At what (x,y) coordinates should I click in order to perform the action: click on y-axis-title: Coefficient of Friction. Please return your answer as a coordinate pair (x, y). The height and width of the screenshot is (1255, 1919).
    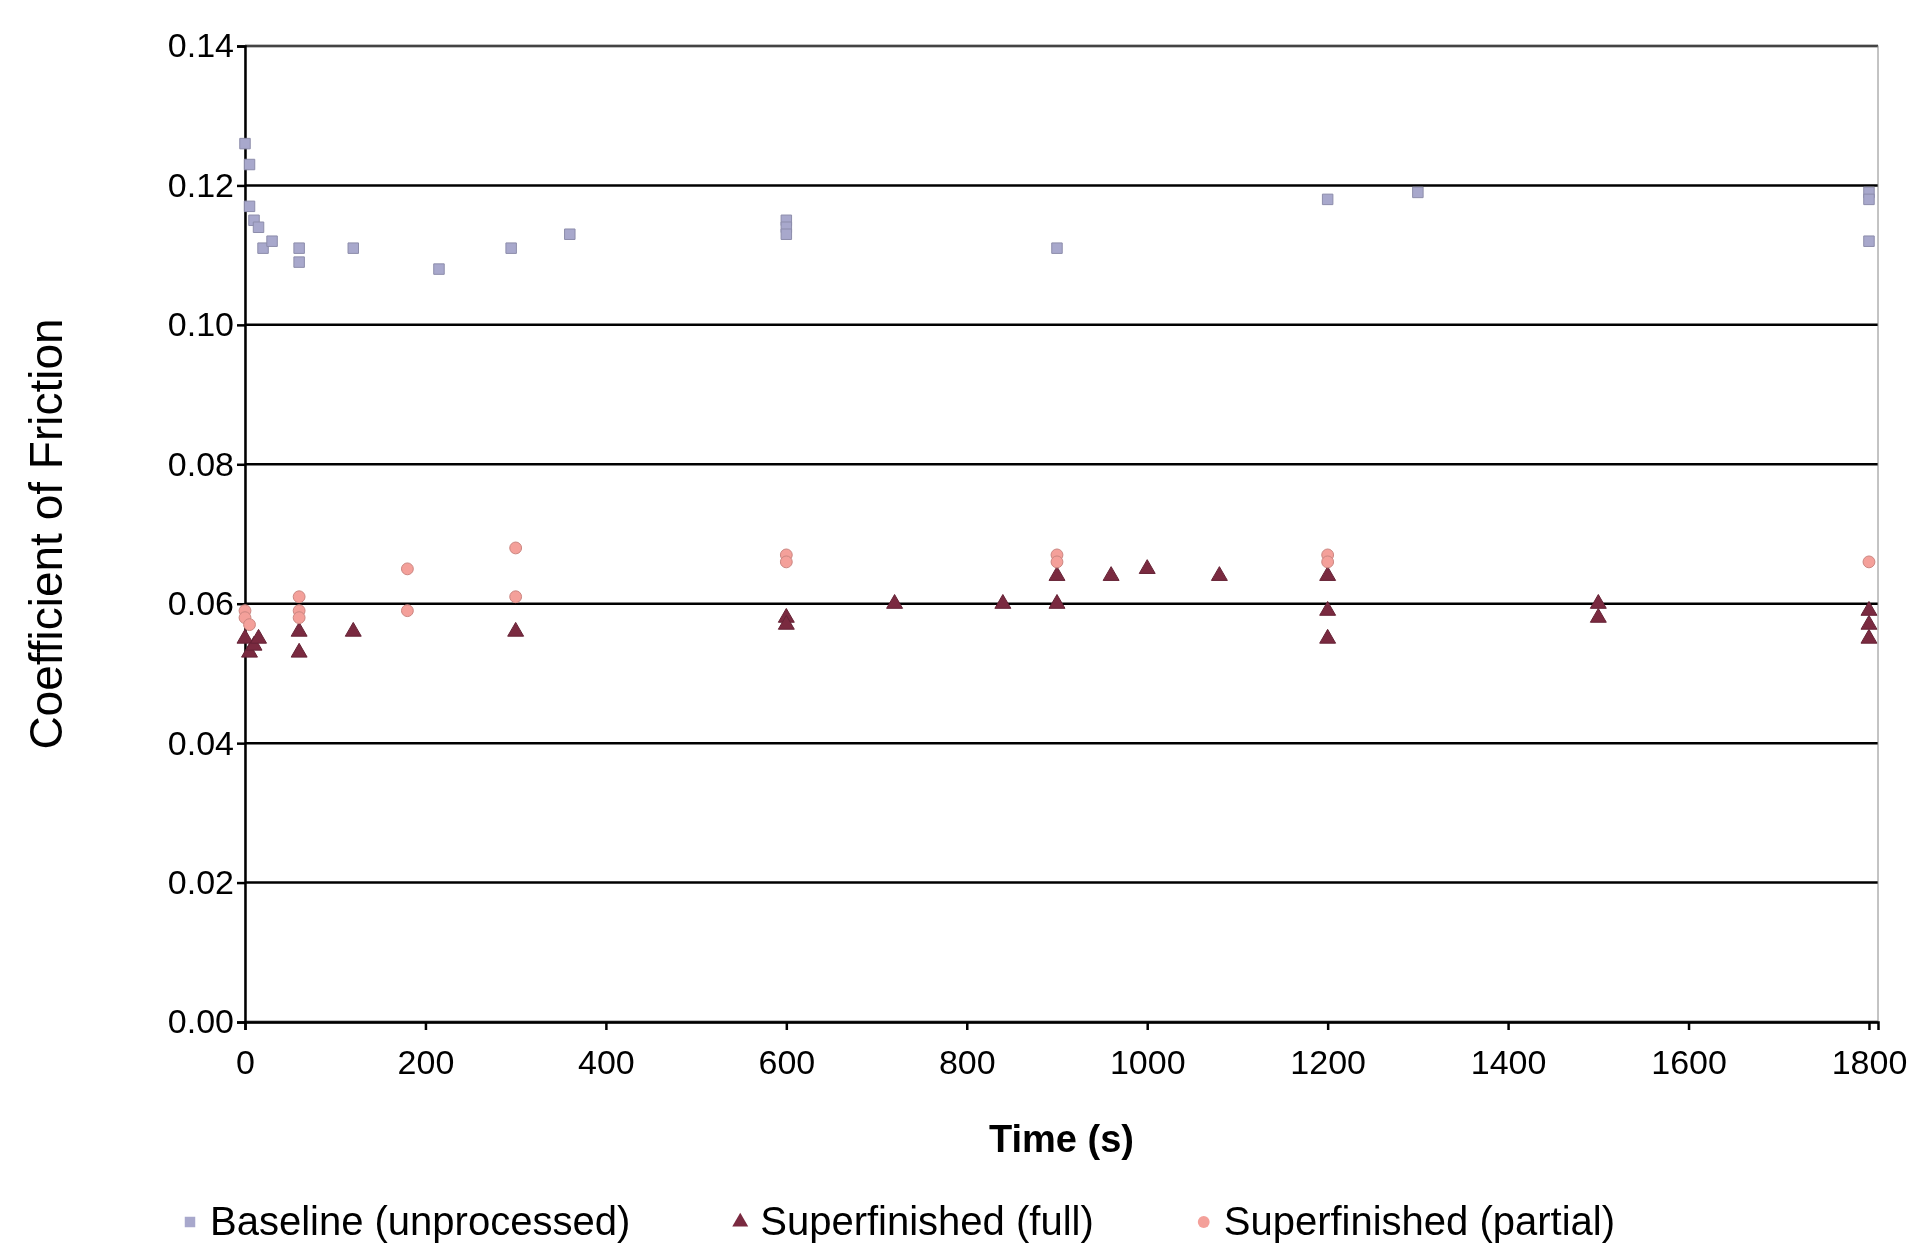
    Looking at the image, I should click on (46, 534).